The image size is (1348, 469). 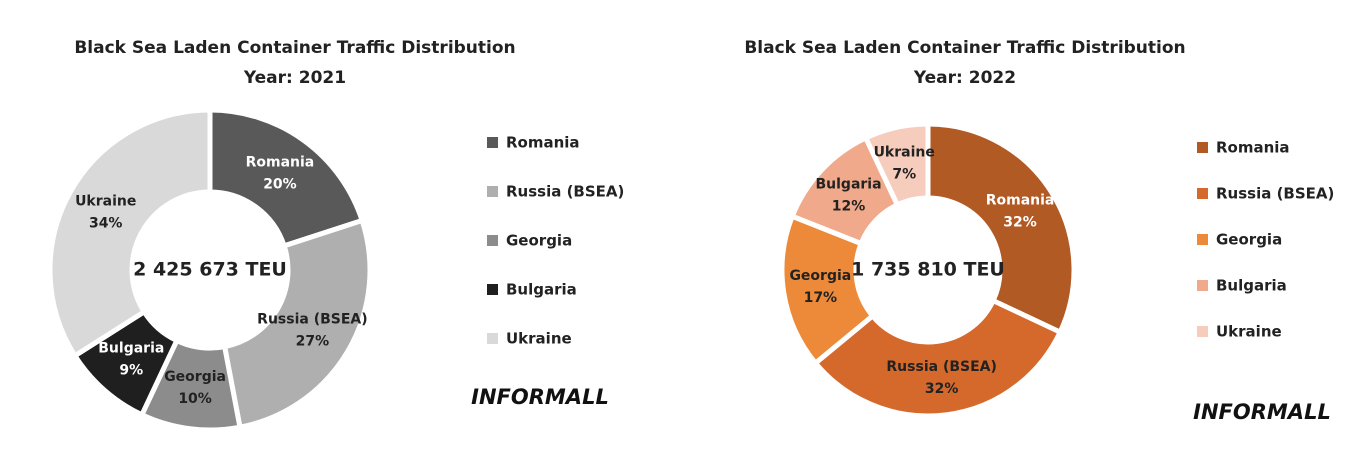 I want to click on data-label-value: 12%, so click(x=849, y=206).